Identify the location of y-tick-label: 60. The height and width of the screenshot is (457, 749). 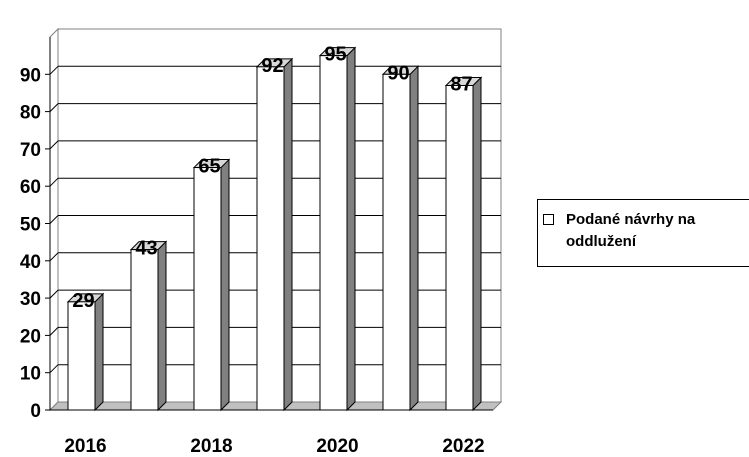
(30, 187).